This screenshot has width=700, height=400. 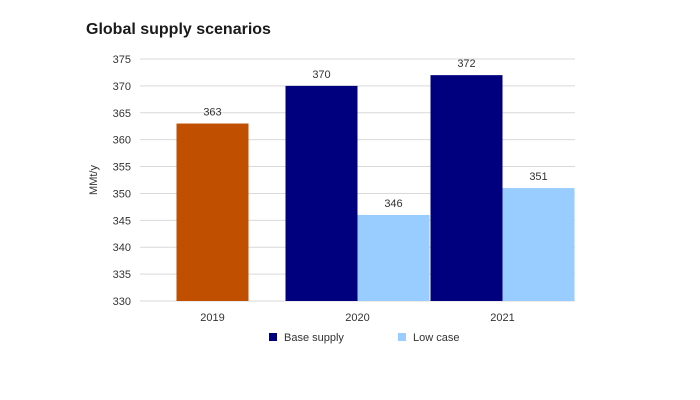 What do you see at coordinates (357, 318) in the screenshot?
I see `x-tick-label: 2020` at bounding box center [357, 318].